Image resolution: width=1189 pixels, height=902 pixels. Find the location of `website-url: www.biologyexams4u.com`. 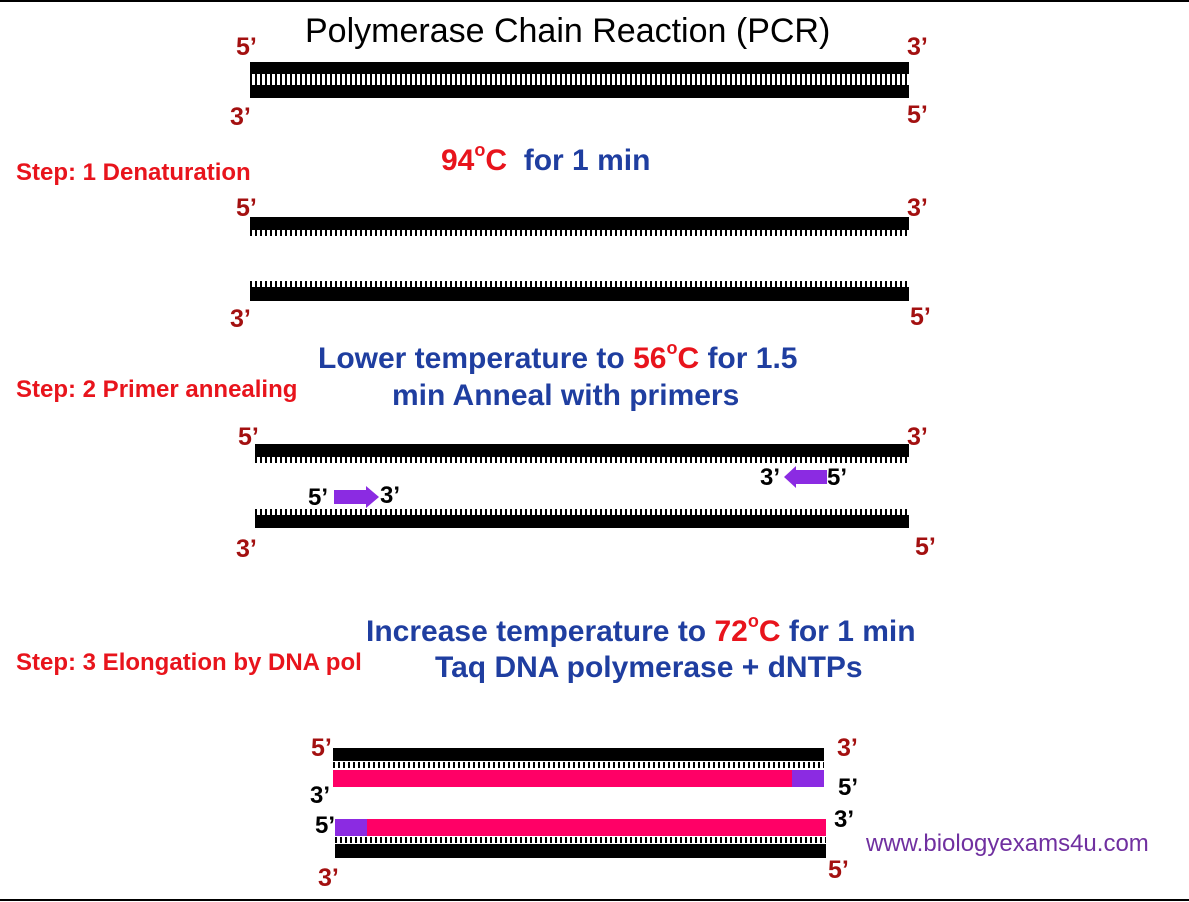

website-url: www.biologyexams4u.com is located at coordinates (1007, 843).